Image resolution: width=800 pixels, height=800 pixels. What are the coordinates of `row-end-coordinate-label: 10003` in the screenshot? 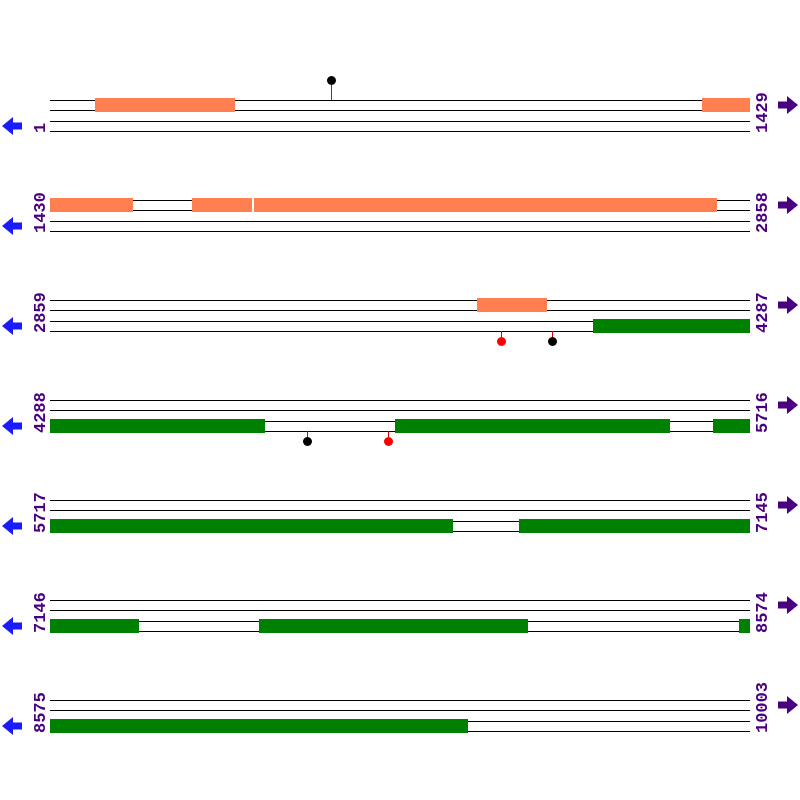 It's located at (763, 707).